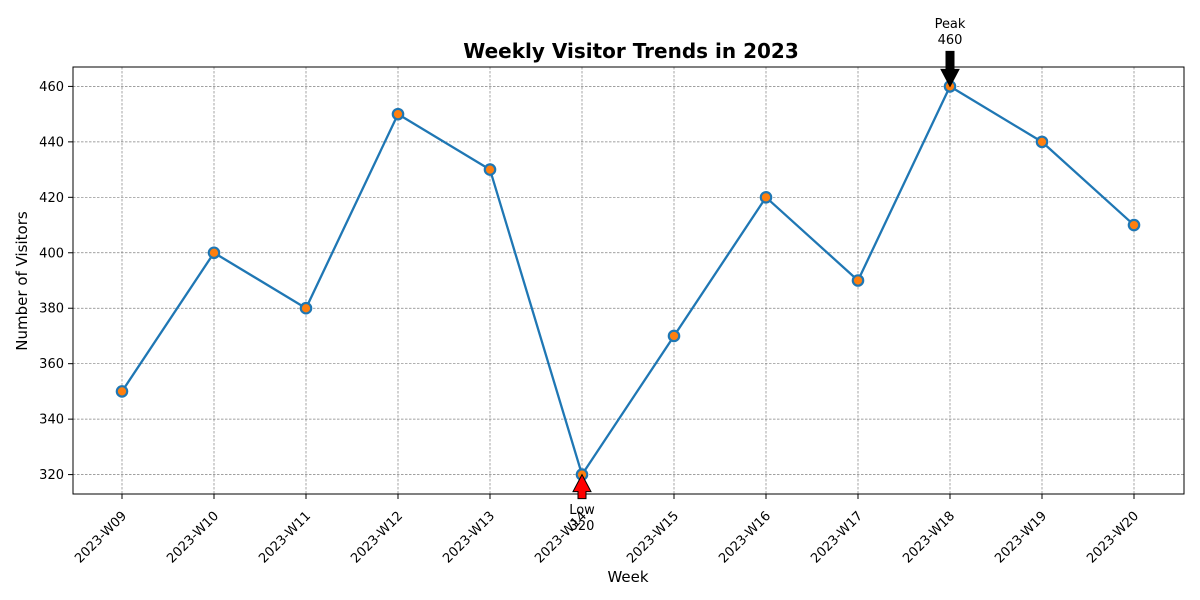 The height and width of the screenshot is (600, 1200). Describe the element at coordinates (193, 538) in the screenshot. I see `x-tick-label: 2023-W10` at that location.